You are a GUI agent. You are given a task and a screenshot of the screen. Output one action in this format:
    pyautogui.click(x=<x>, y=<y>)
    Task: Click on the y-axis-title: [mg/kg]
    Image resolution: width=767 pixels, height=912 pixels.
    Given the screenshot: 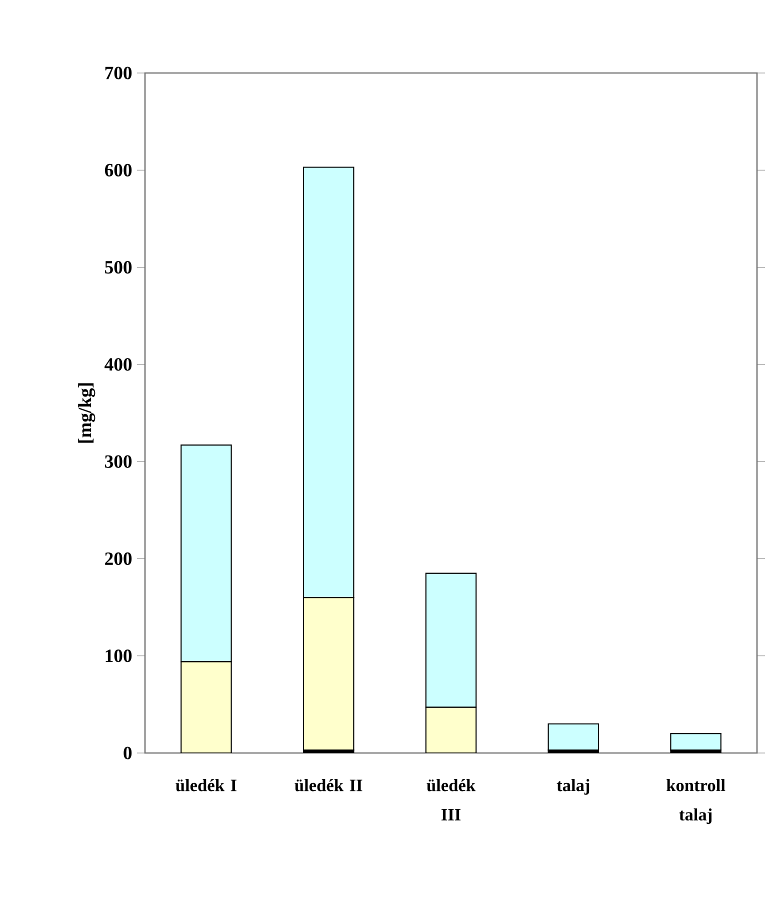 What is the action you would take?
    pyautogui.click(x=87, y=413)
    